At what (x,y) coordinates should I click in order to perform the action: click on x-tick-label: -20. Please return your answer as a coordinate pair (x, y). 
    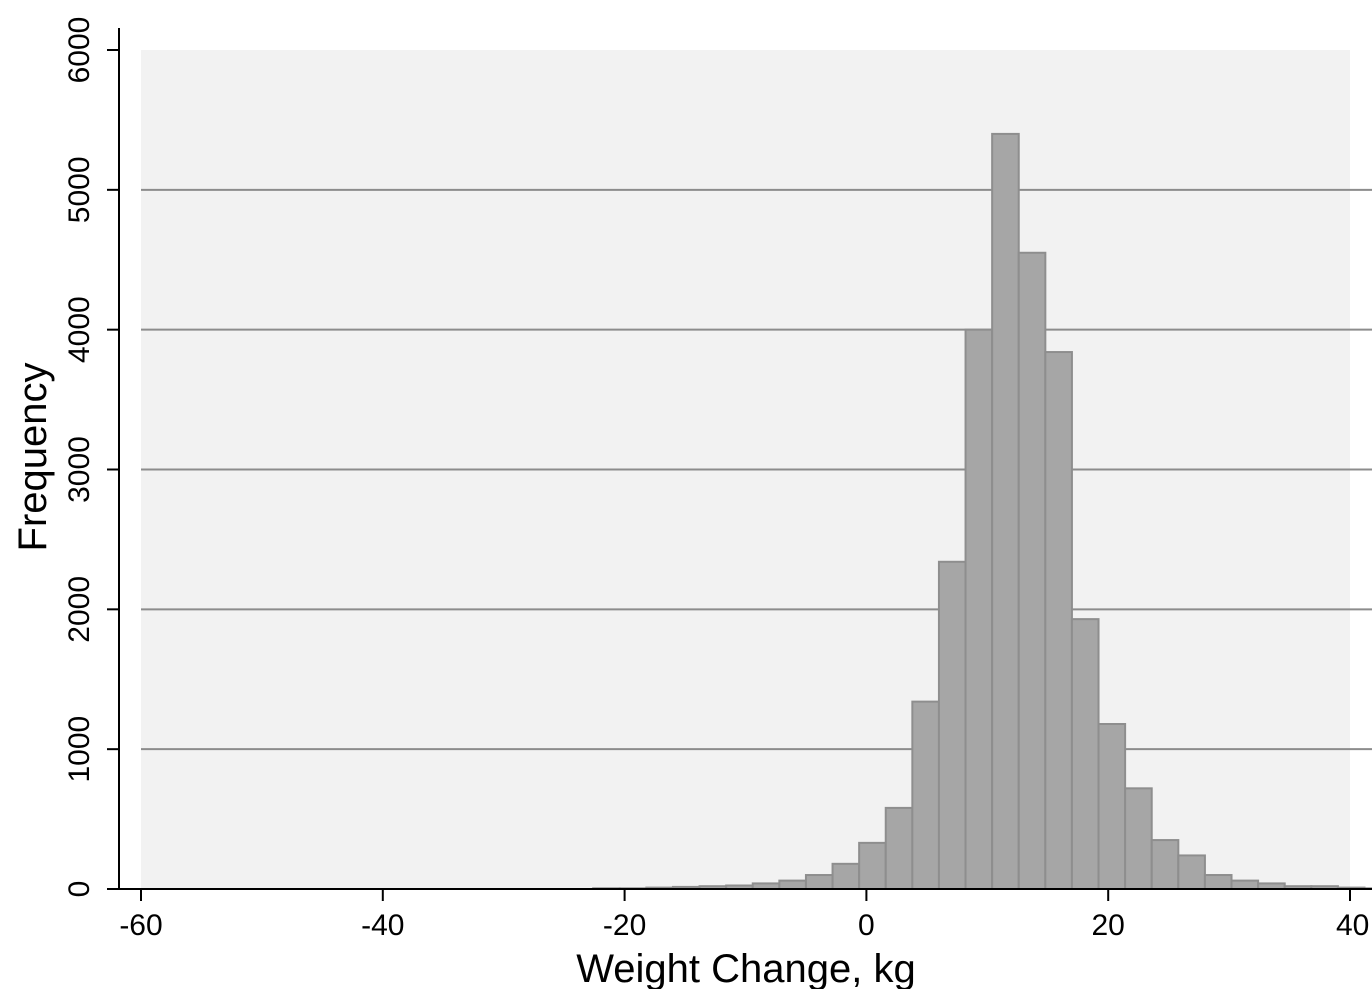
    Looking at the image, I should click on (624, 925).